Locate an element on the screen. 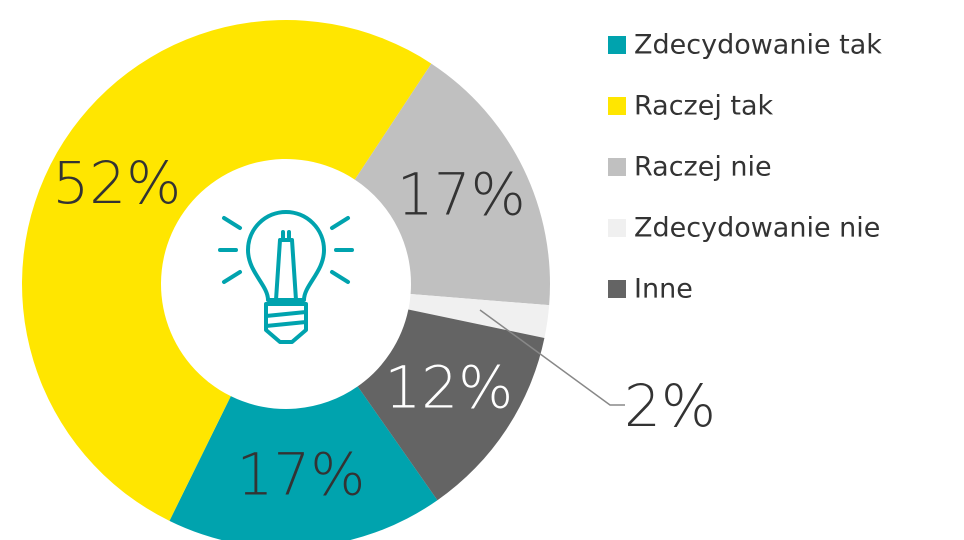  legend-label: Zdecydowanie nie is located at coordinates (757, 228).